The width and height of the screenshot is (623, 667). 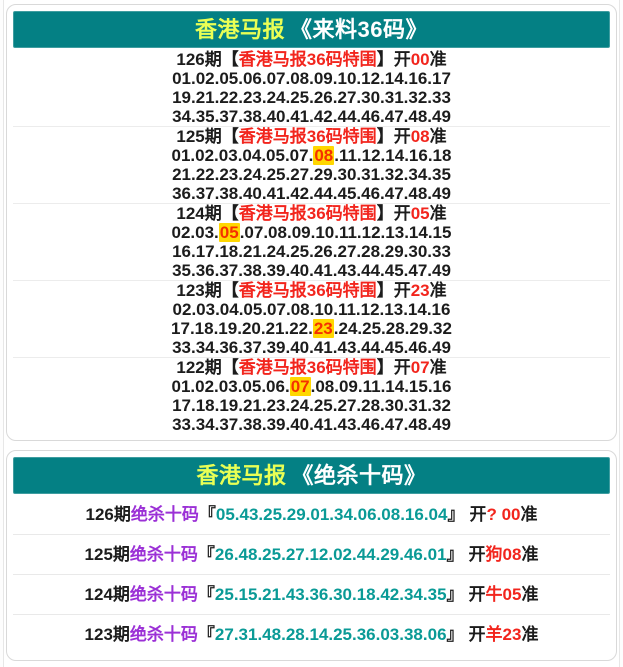 I want to click on numbers-line: 02.03.04.05.07.08.10.11.12.13.14.16, so click(x=311, y=309).